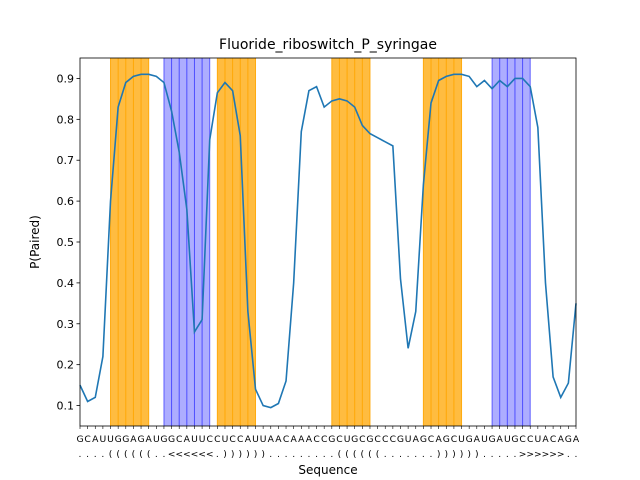 This screenshot has height=480, width=640. I want to click on y-axis: 0.1 0.2 0.3 0.4 0.5 0.6 0.7 0.8 0.9, so click(68, 242).